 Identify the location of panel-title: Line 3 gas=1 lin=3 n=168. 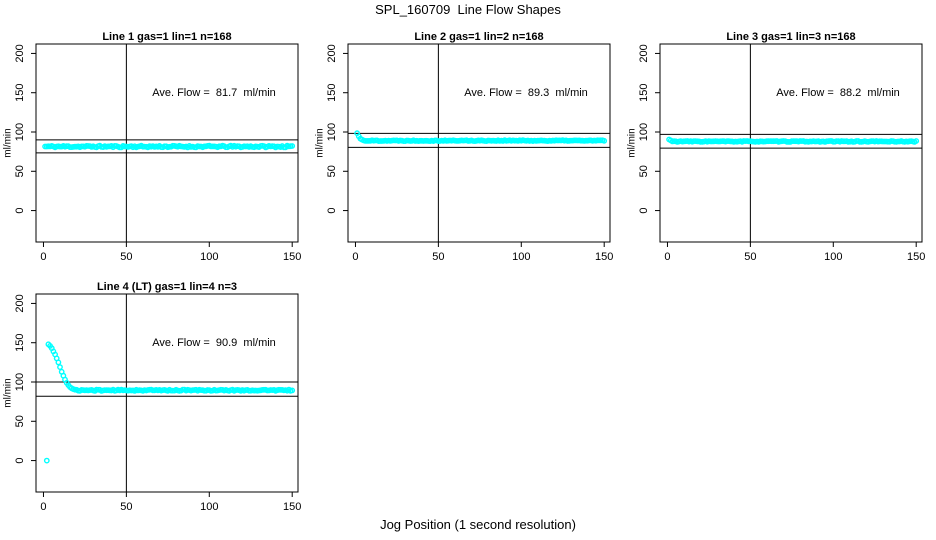
(791, 37).